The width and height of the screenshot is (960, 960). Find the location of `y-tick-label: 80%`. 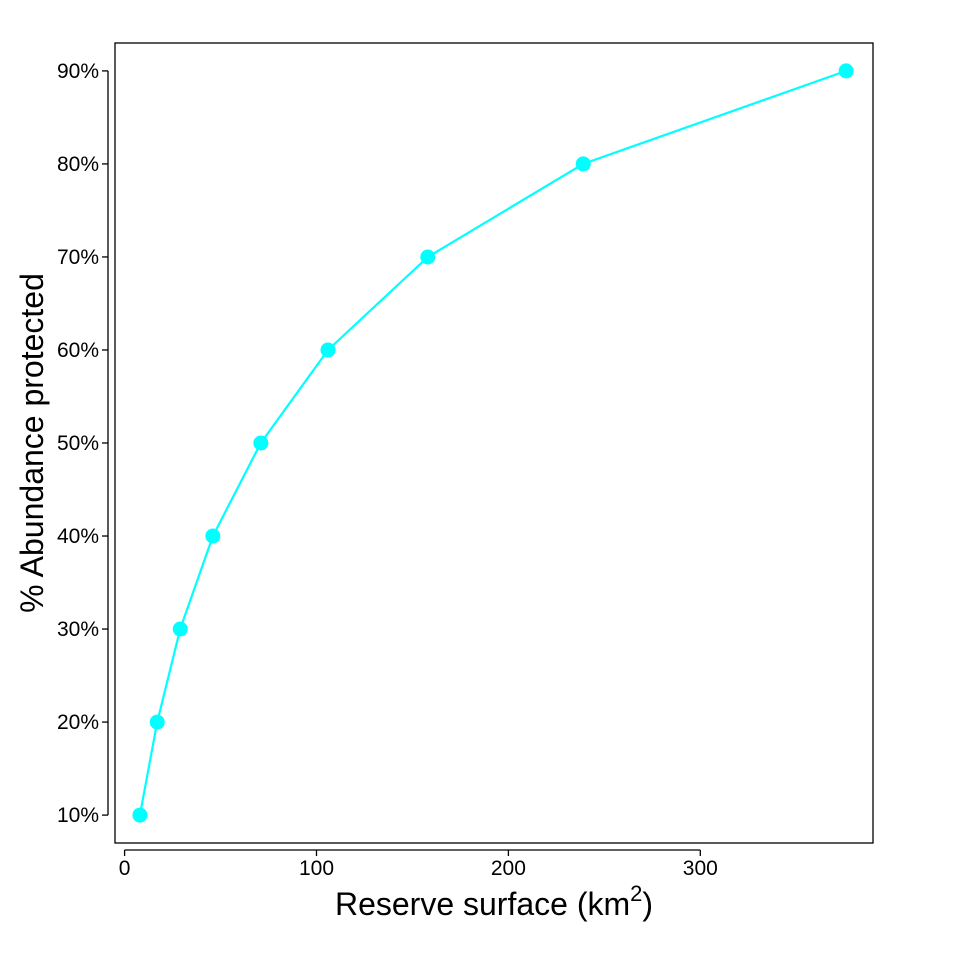

y-tick-label: 80% is located at coordinates (78, 164).